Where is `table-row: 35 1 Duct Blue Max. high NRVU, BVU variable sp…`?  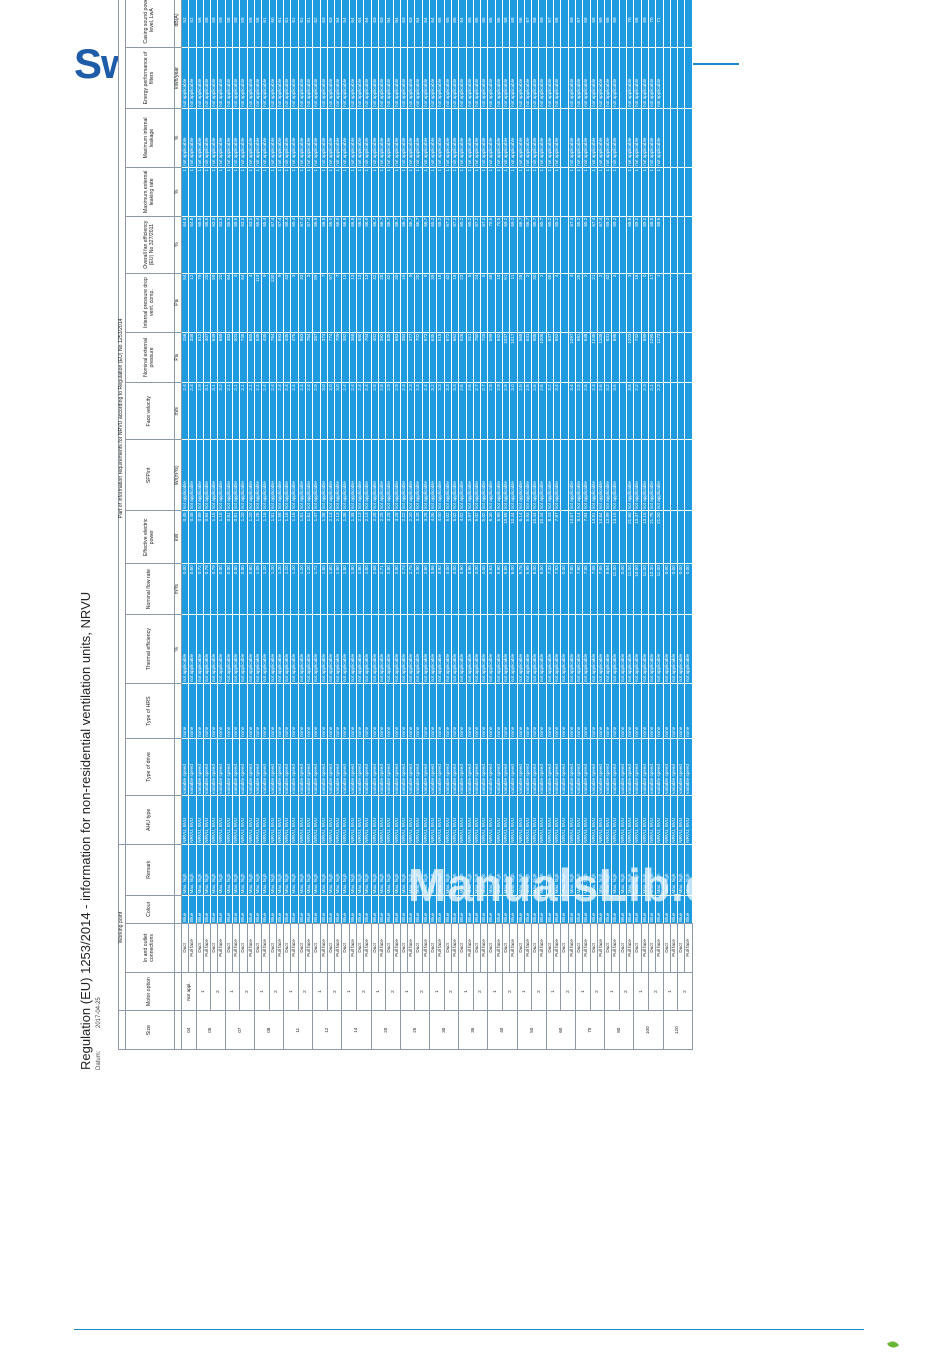 table-row: 35 1 Duct Blue Max. high NRVU, BVU variable sp… is located at coordinates (473, 525).